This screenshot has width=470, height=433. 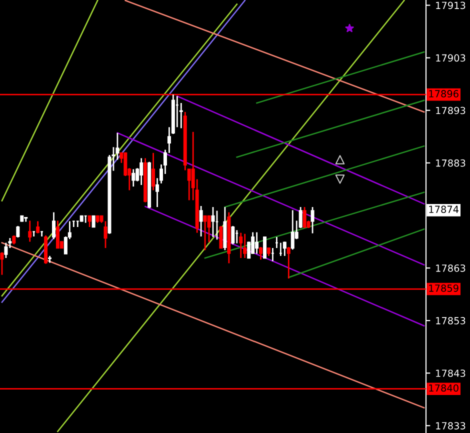 What do you see at coordinates (451, 6) in the screenshot?
I see `y-tick-label: 17913` at bounding box center [451, 6].